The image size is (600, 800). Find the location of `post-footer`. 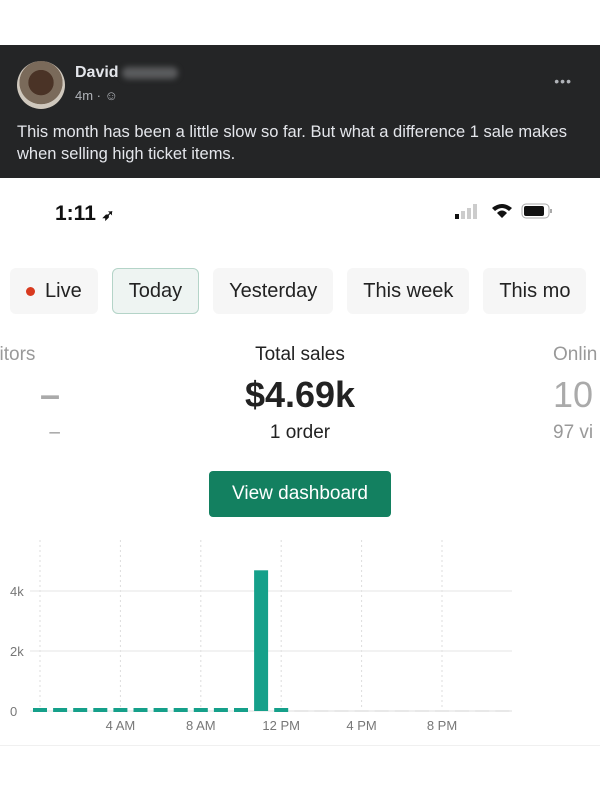

post-footer is located at coordinates (300, 772).